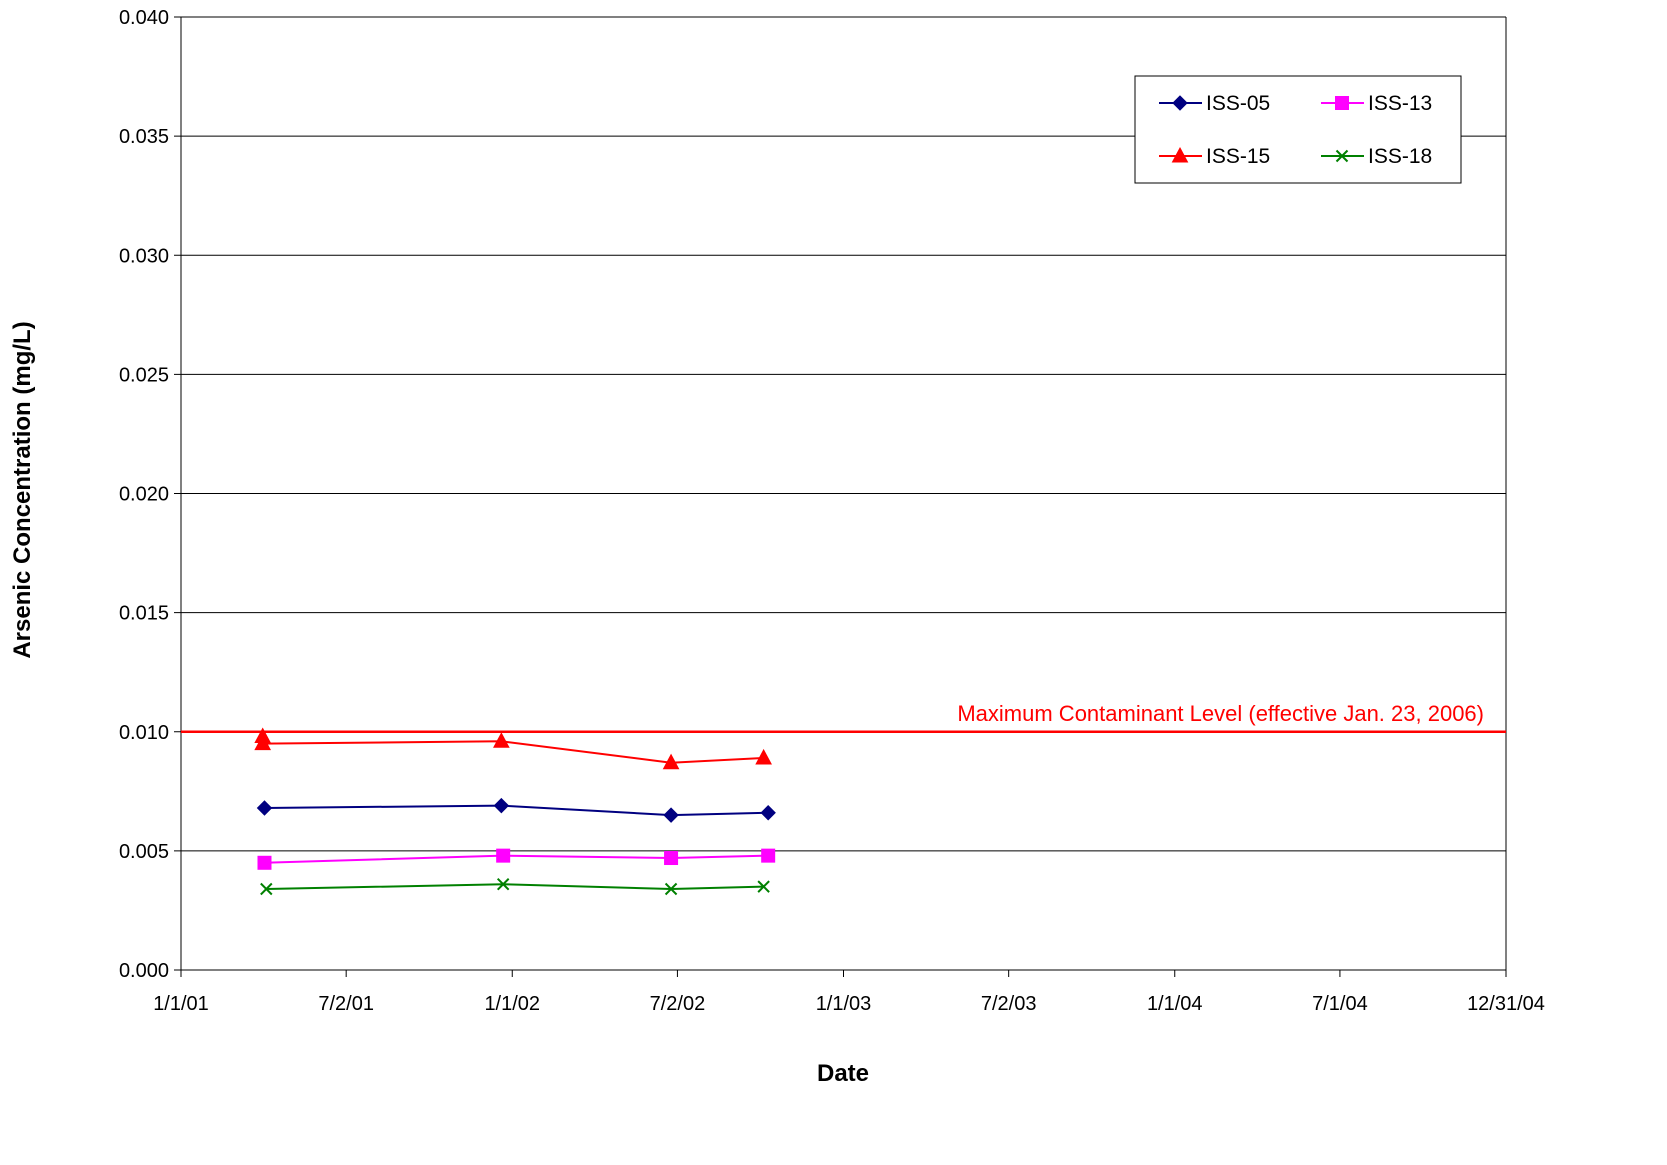 This screenshot has width=1667, height=1165. What do you see at coordinates (144, 852) in the screenshot?
I see `y-tick-label: 0.005` at bounding box center [144, 852].